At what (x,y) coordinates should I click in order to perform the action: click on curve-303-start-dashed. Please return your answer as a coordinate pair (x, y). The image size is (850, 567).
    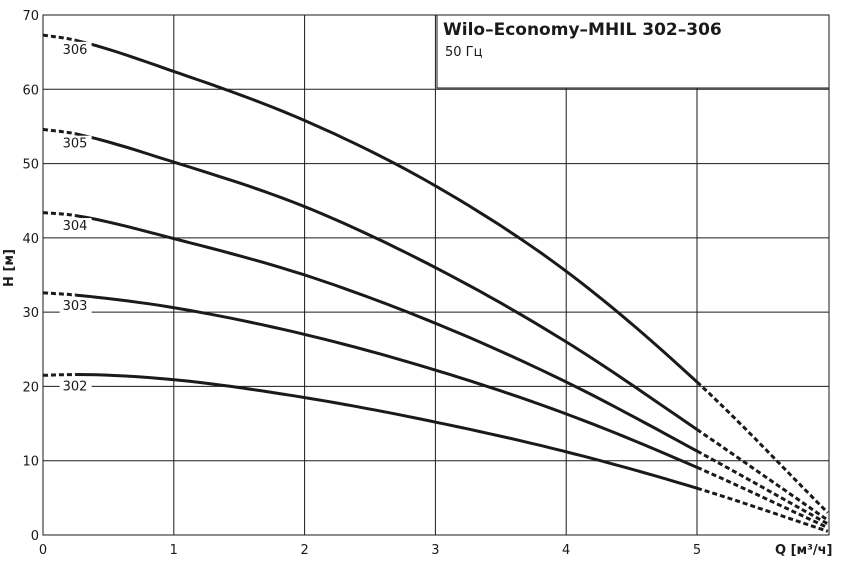
    Looking at the image, I should click on (59, 294).